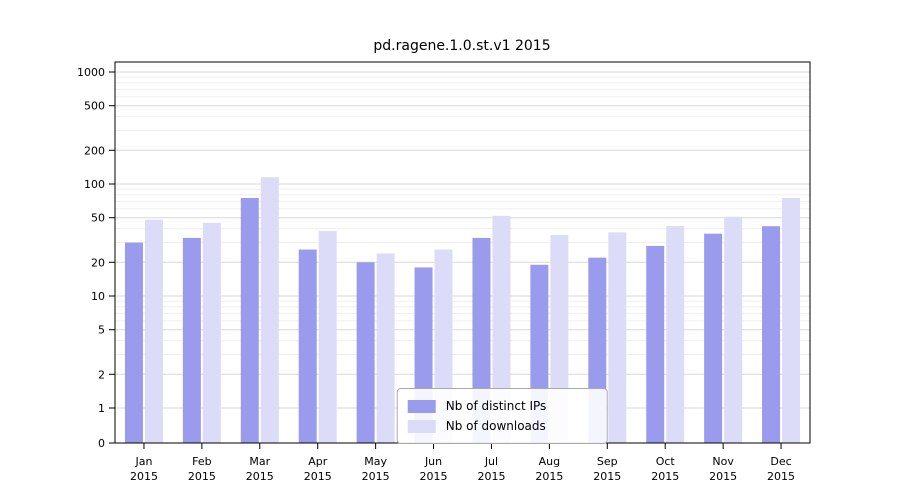 Image resolution: width=900 pixels, height=500 pixels. What do you see at coordinates (607, 461) in the screenshot?
I see `x-tick-label-month: Sep` at bounding box center [607, 461].